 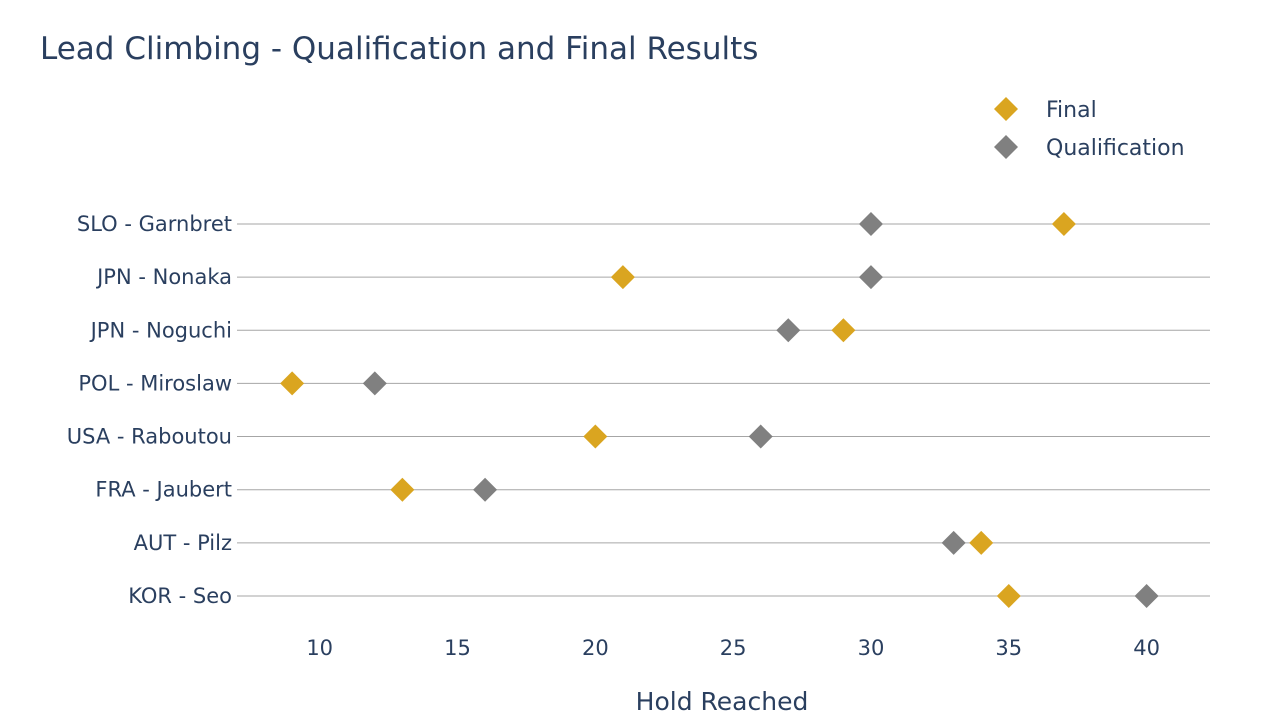 I want to click on legend-label: Final, so click(x=1071, y=110).